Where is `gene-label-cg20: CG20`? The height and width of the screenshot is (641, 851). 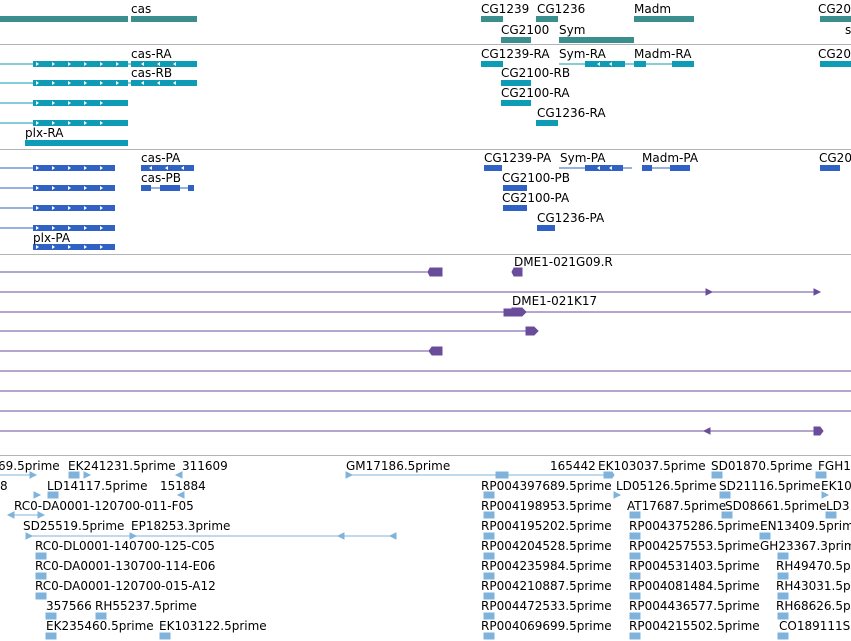
gene-label-cg20: CG20 is located at coordinates (834, 9).